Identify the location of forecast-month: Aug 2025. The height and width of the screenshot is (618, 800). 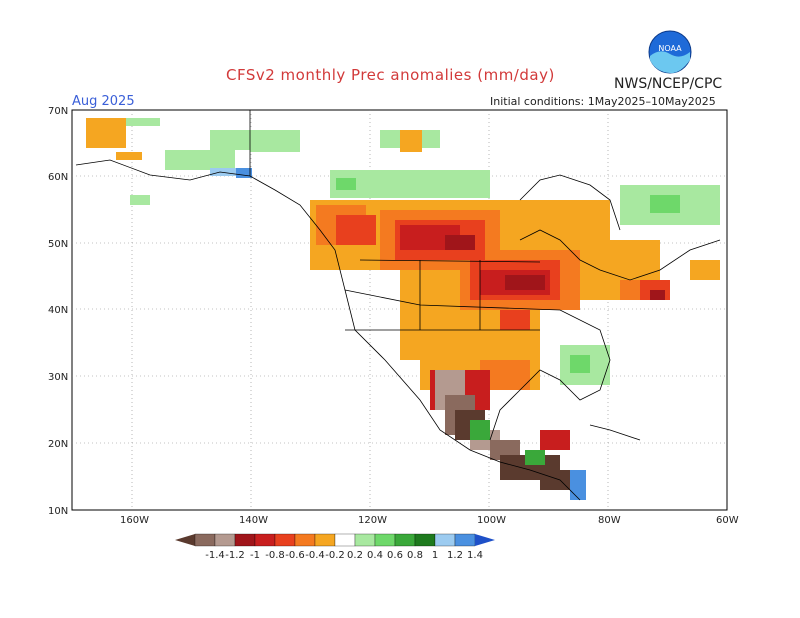
(103, 101).